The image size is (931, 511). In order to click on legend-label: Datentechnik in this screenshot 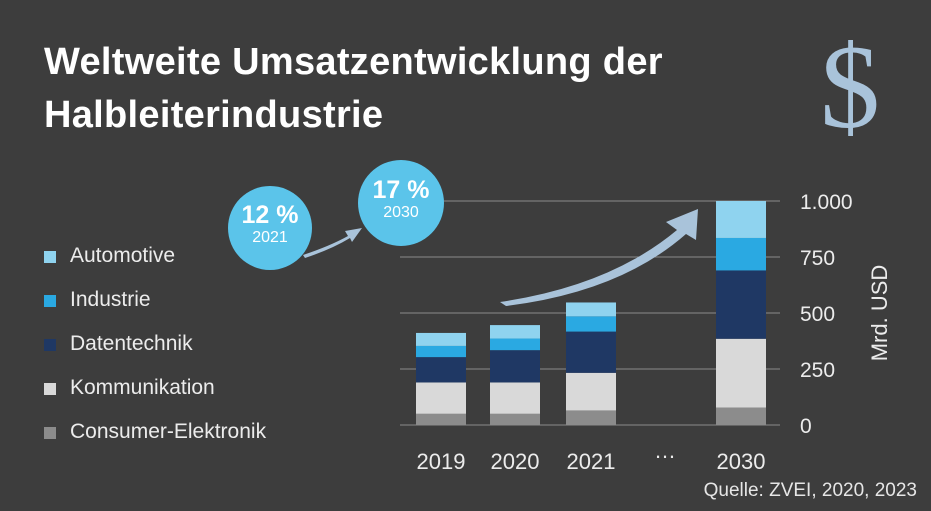, I will do `click(131, 343)`.